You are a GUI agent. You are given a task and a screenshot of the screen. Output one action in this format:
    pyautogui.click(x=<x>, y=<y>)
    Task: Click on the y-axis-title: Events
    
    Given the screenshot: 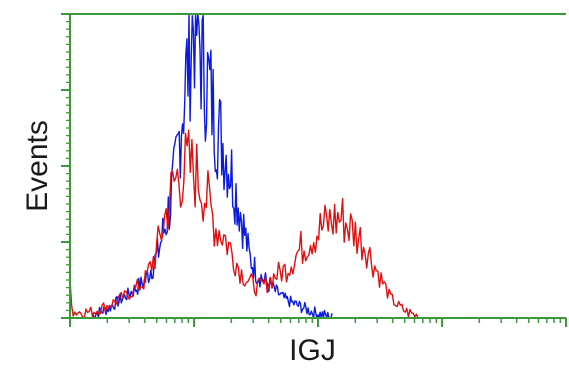 What is the action you would take?
    pyautogui.click(x=37, y=166)
    